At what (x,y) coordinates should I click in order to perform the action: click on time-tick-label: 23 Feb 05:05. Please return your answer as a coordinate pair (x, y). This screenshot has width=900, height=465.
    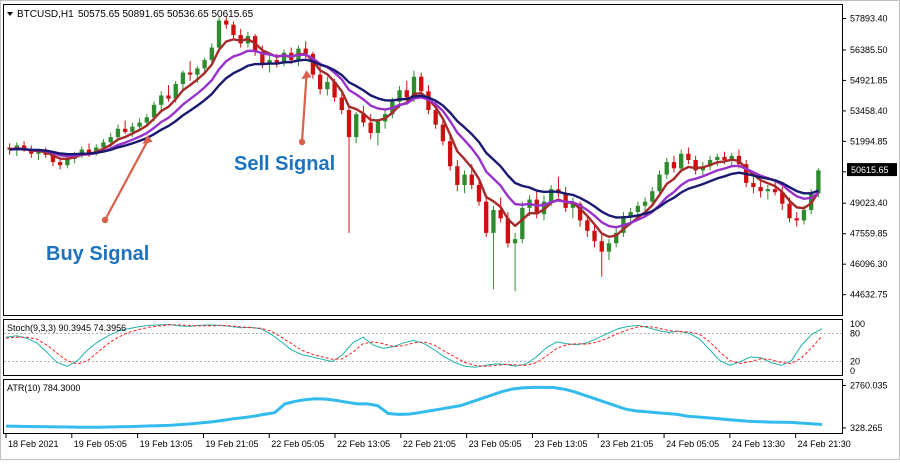
    Looking at the image, I should click on (495, 444).